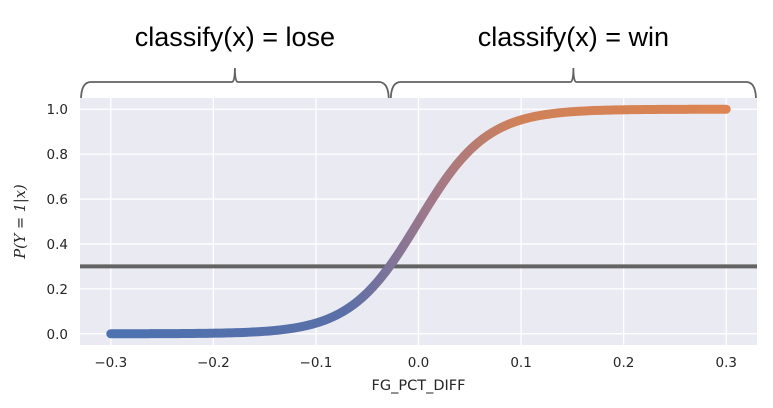 This screenshot has width=773, height=408. Describe the element at coordinates (235, 37) in the screenshot. I see `region-label-lose: classify(x) = lose` at that location.